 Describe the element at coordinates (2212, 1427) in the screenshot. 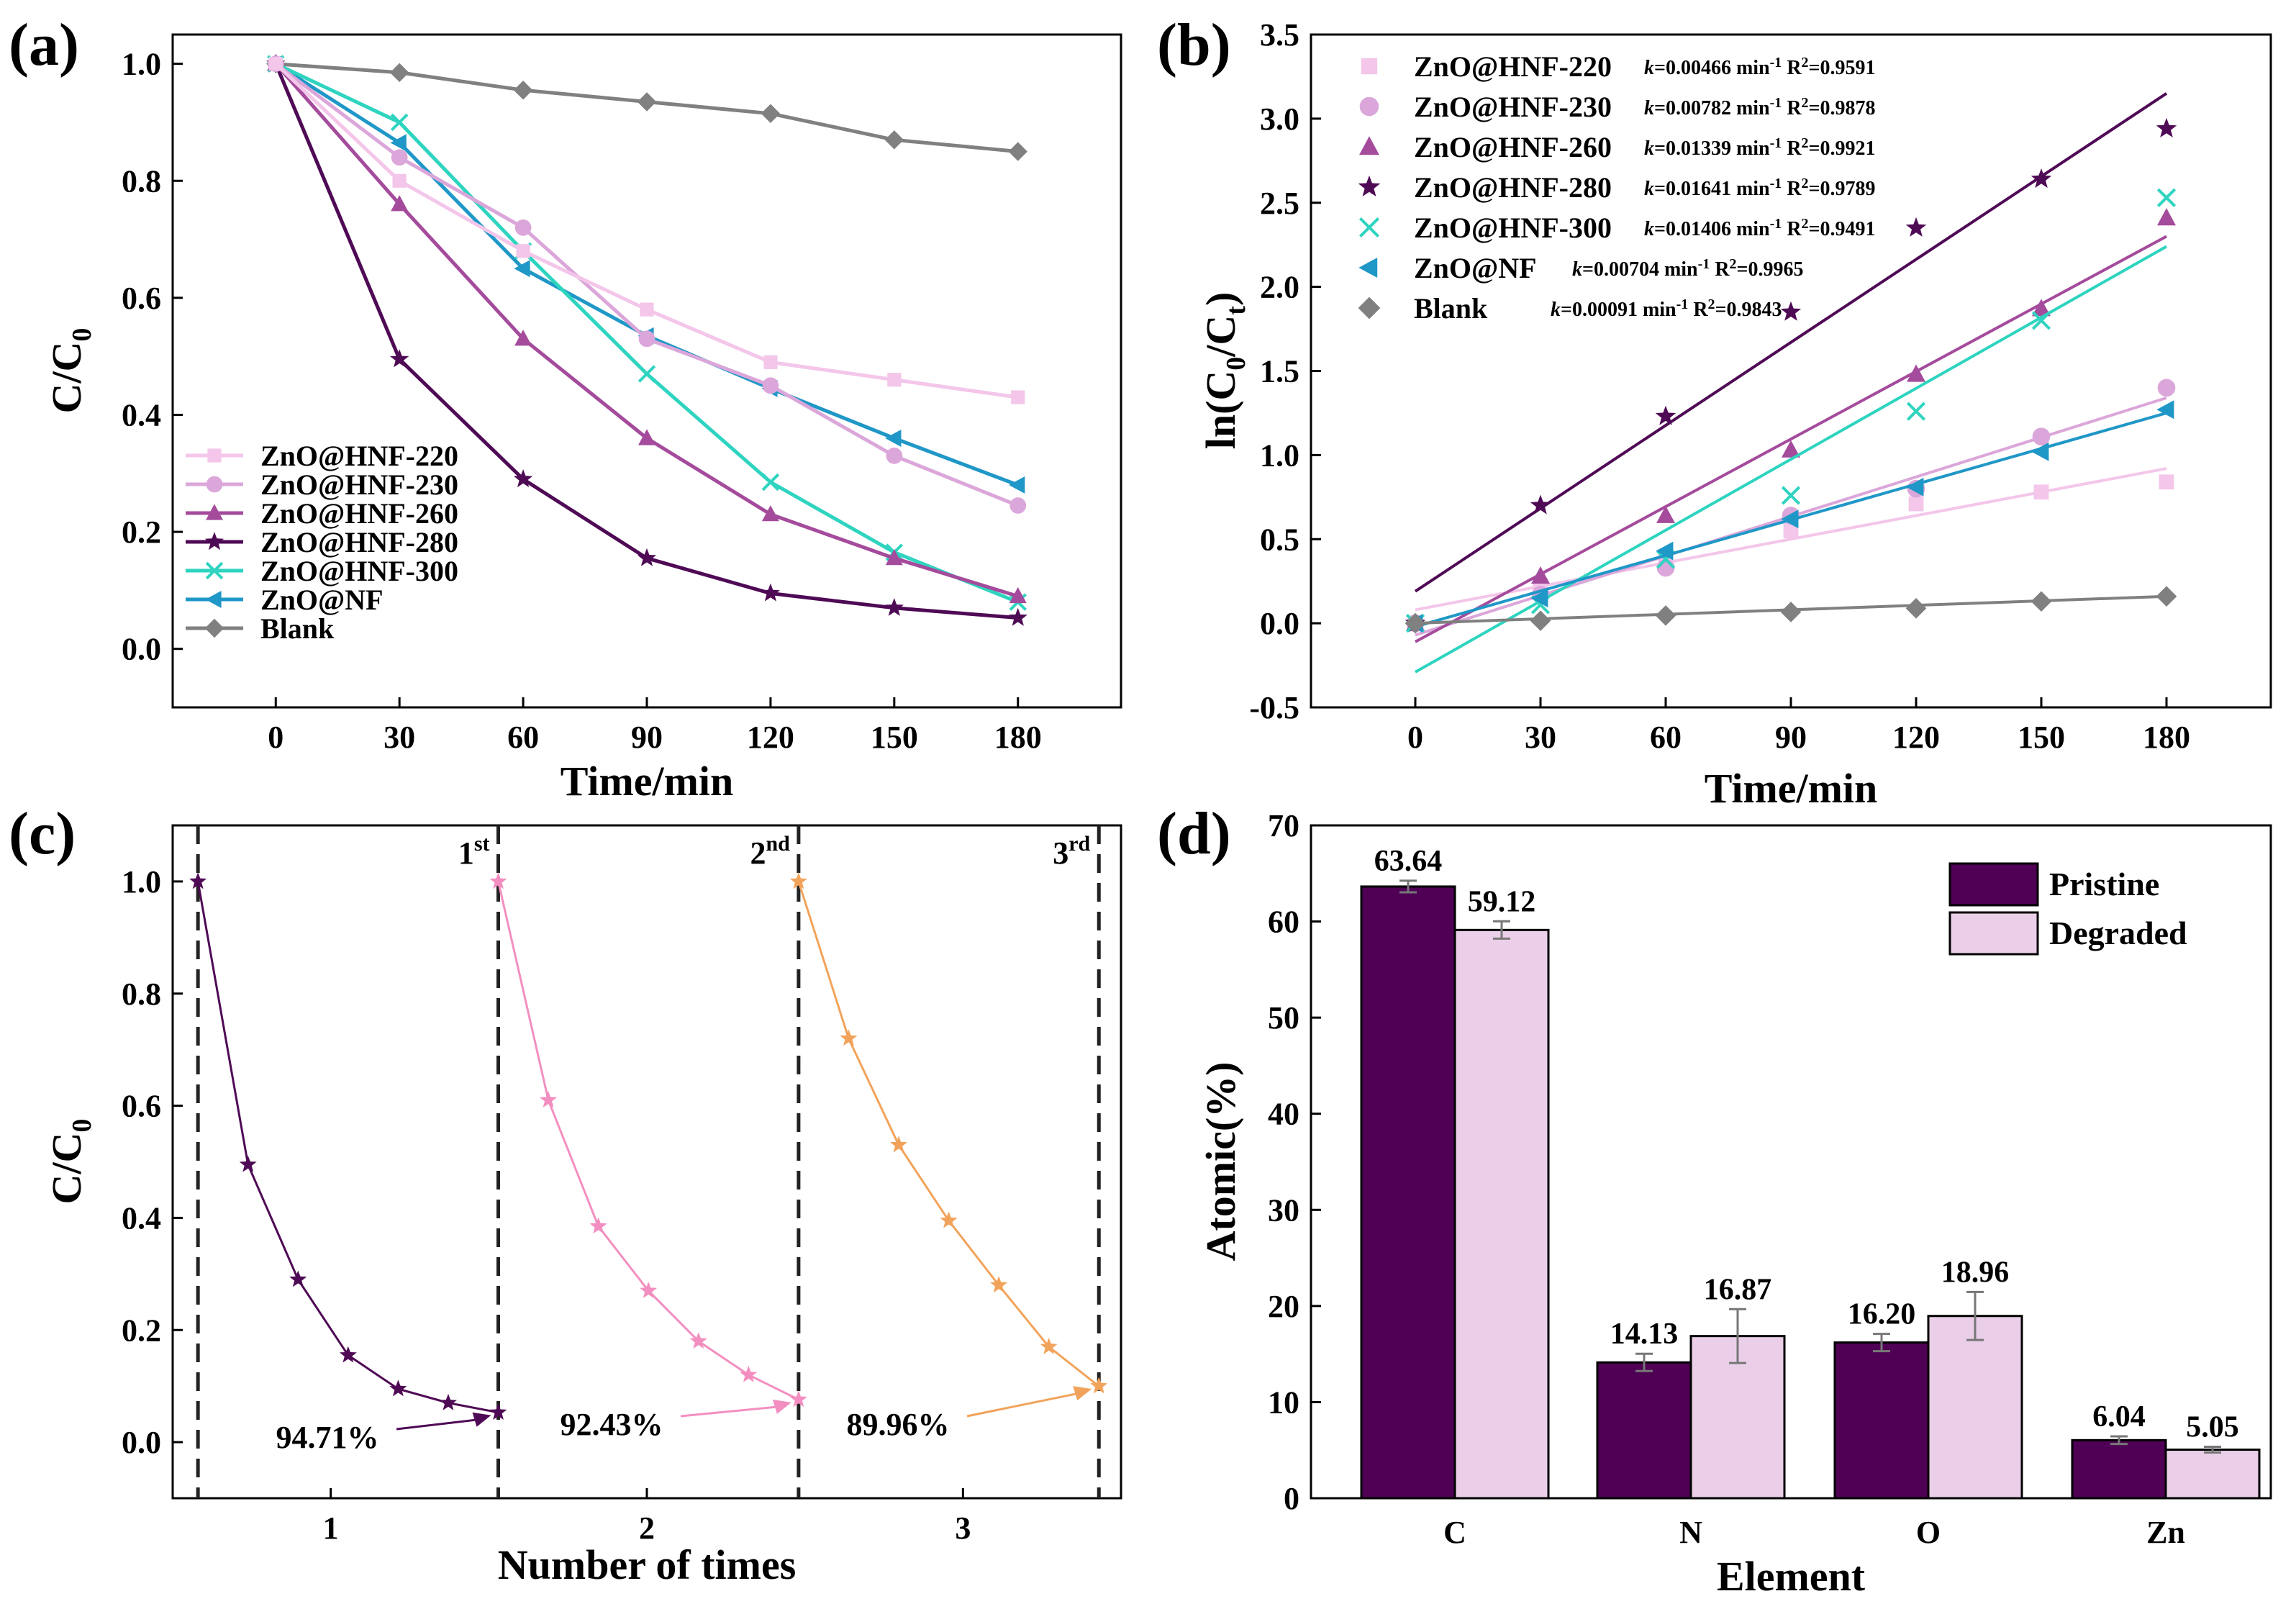

I see `bar-value-label: 5.05` at that location.